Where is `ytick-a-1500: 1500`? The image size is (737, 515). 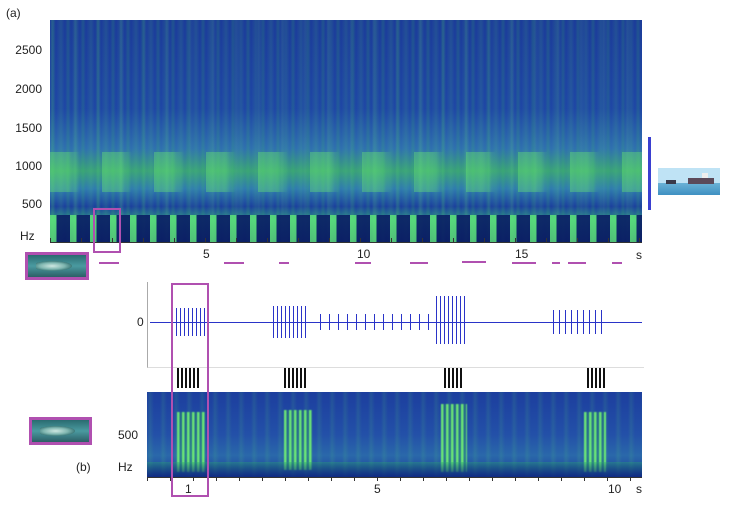
ytick-a-1500: 1500 is located at coordinates (28, 128).